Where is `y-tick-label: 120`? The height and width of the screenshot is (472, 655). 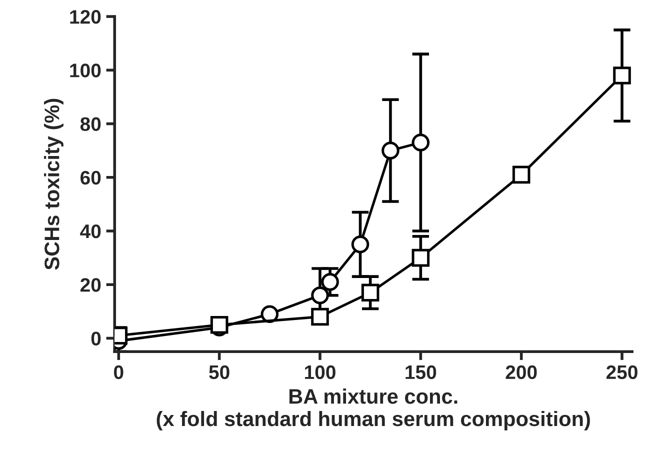 y-tick-label: 120 is located at coordinates (85, 17).